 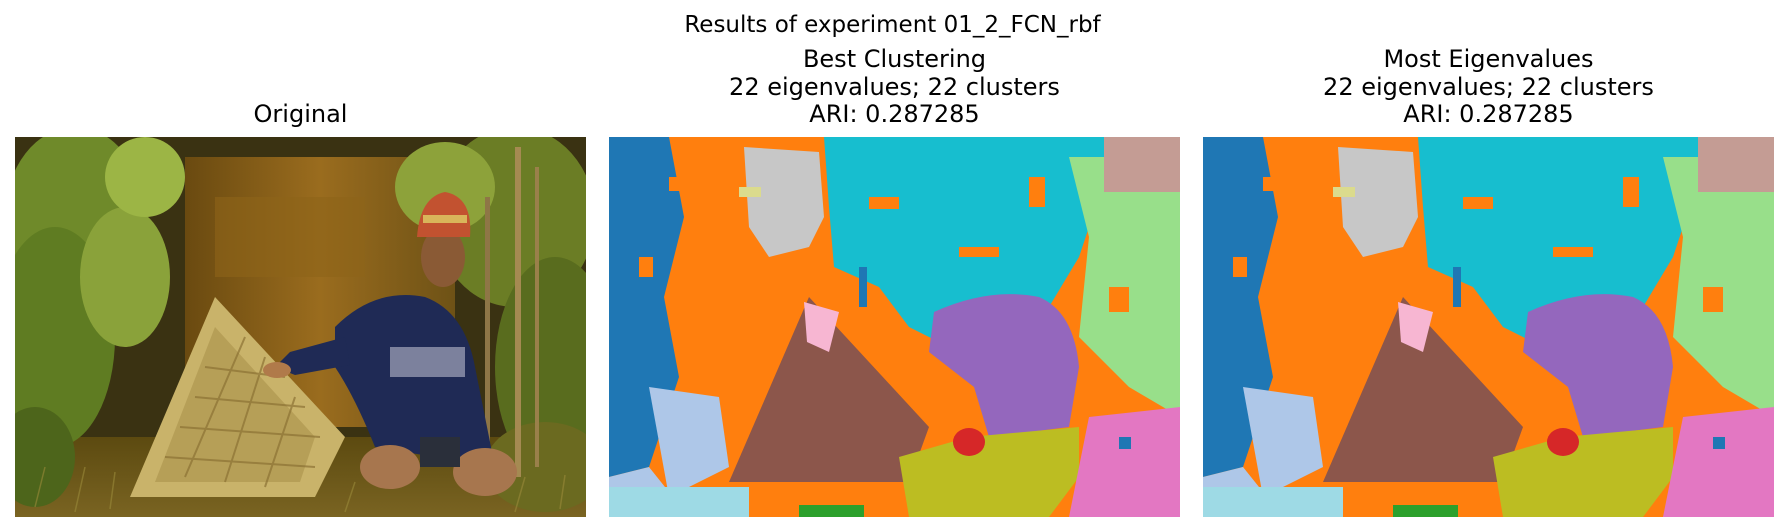 What do you see at coordinates (1488, 59) in the screenshot?
I see `panel-most-eigenvalues-title-line-1: Most Eigenvalues` at bounding box center [1488, 59].